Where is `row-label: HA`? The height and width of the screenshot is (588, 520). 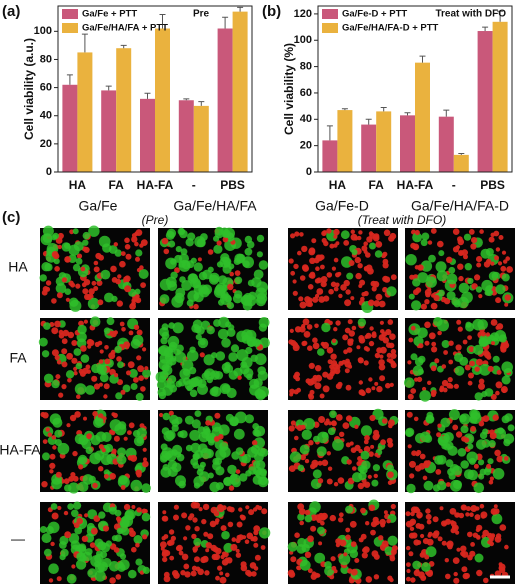
row-label: HA is located at coordinates (18, 267).